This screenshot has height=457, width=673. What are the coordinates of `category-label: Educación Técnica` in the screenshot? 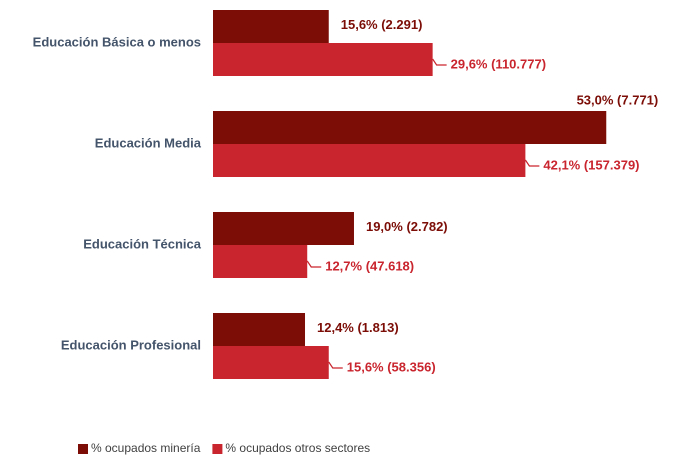 It's located at (142, 243).